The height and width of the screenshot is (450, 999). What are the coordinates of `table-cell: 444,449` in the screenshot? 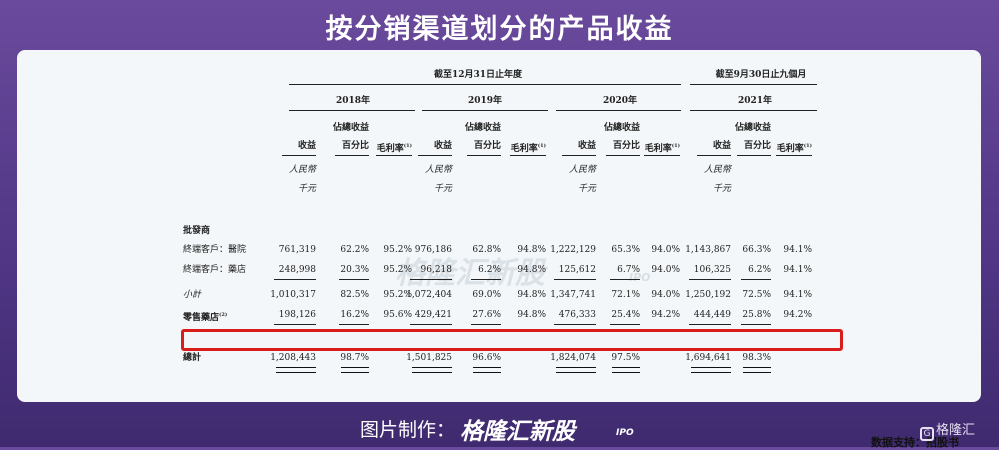 It's located at (712, 315).